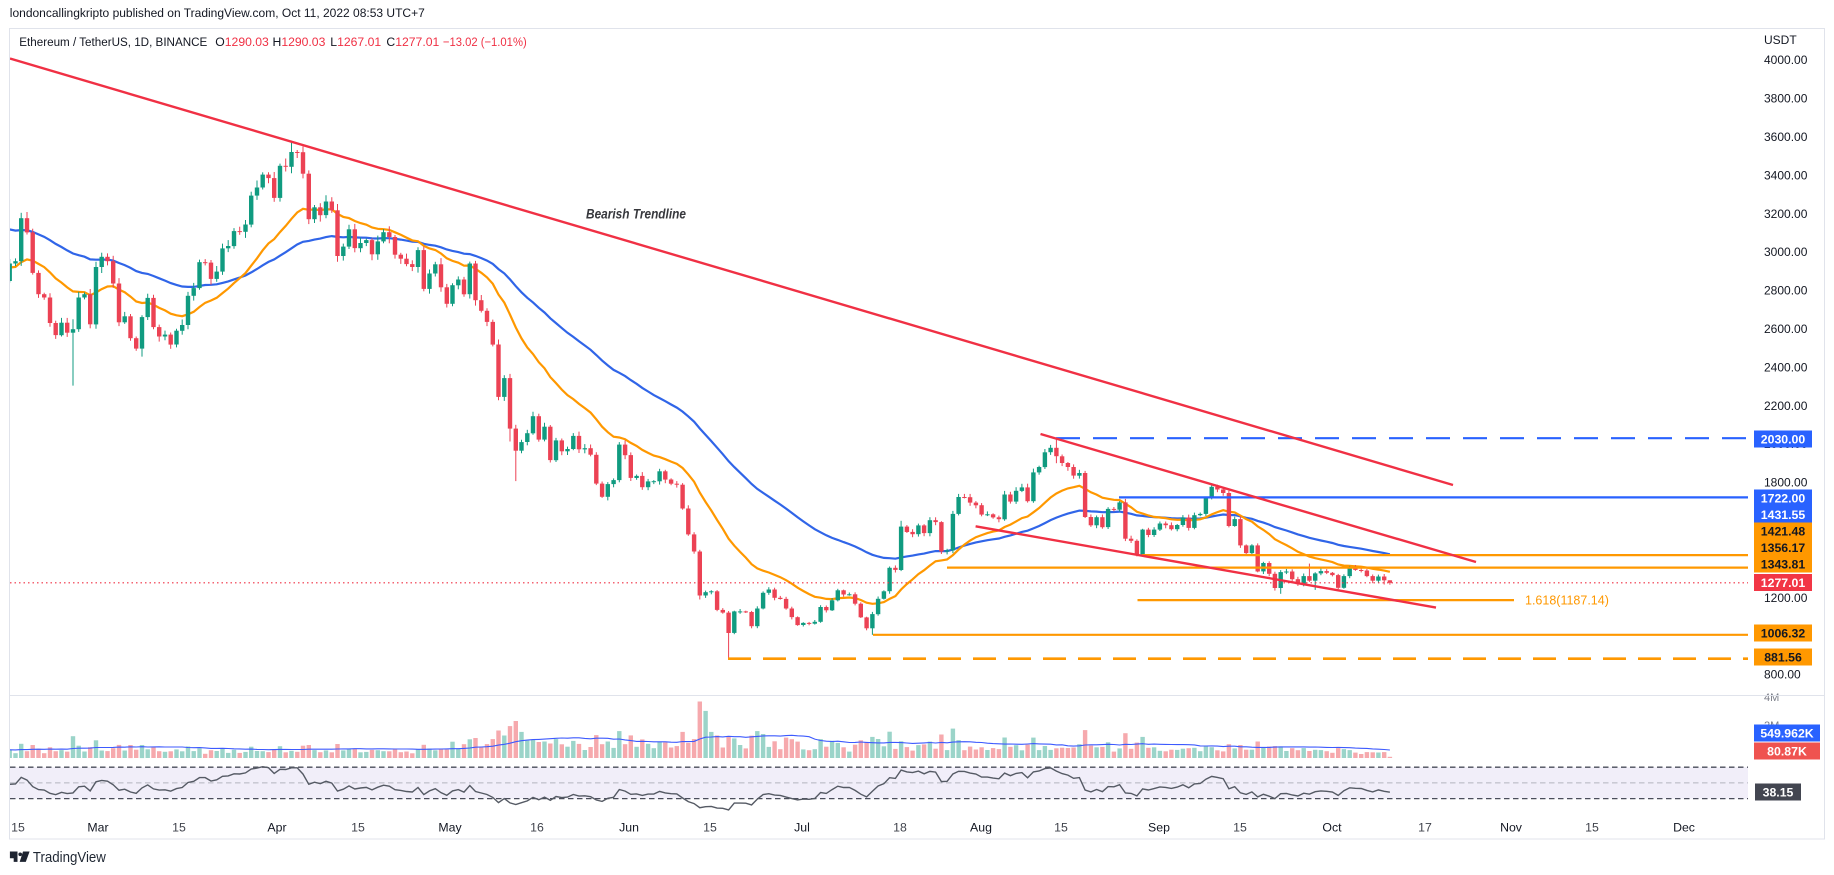 This screenshot has width=1834, height=875. Describe the element at coordinates (1782, 675) in the screenshot. I see `svg-text: 800.00` at that location.